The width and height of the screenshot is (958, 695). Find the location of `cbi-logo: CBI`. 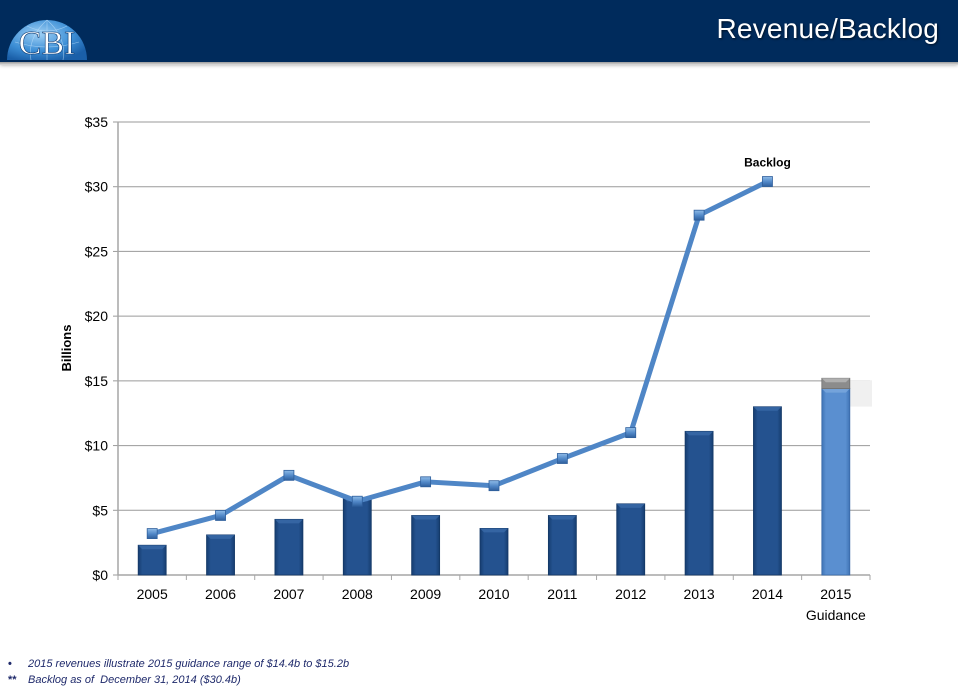

cbi-logo: CBI is located at coordinates (47, 39).